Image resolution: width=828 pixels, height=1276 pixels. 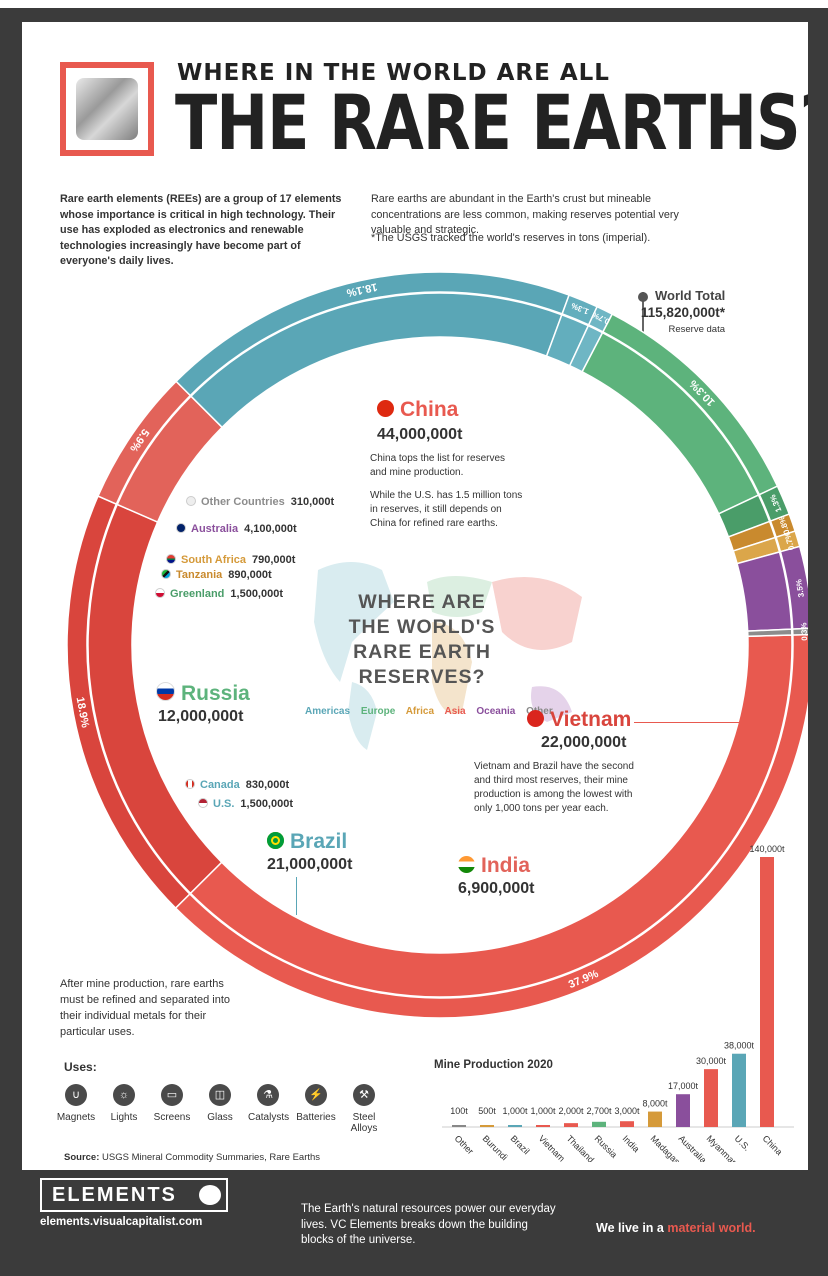 What do you see at coordinates (429, 409) in the screenshot?
I see `china-name: China` at bounding box center [429, 409].